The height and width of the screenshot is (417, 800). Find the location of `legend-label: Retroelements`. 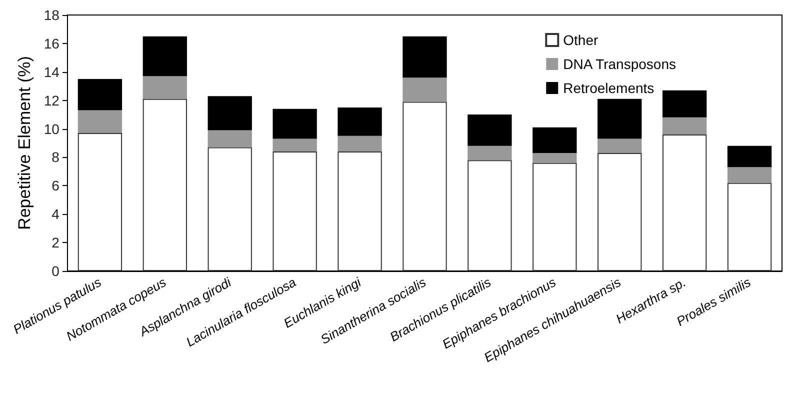

legend-label: Retroelements is located at coordinates (608, 88).